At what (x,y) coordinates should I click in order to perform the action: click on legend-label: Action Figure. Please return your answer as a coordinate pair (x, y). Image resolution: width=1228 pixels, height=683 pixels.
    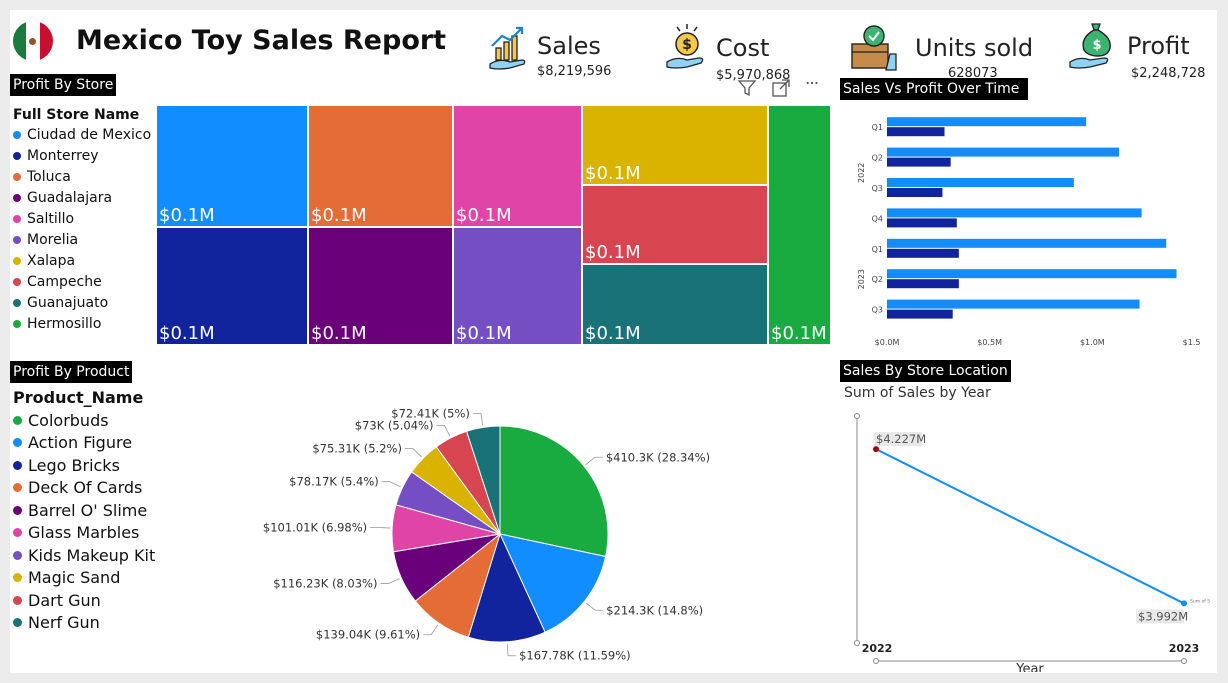
    Looking at the image, I should click on (80, 443).